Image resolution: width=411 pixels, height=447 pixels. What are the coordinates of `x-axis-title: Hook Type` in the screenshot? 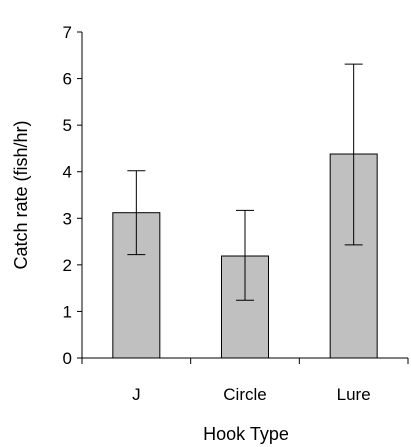 It's located at (246, 434).